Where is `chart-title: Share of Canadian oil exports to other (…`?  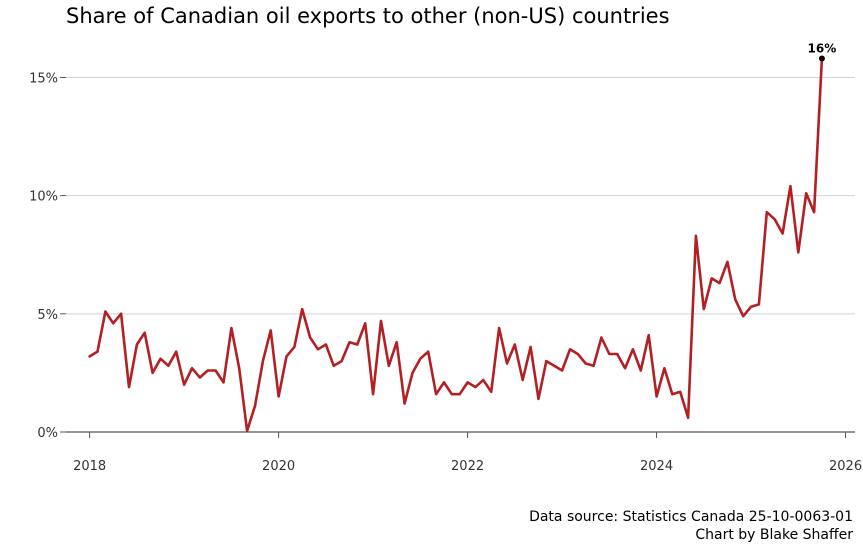 chart-title: Share of Canadian oil exports to other (… is located at coordinates (368, 16).